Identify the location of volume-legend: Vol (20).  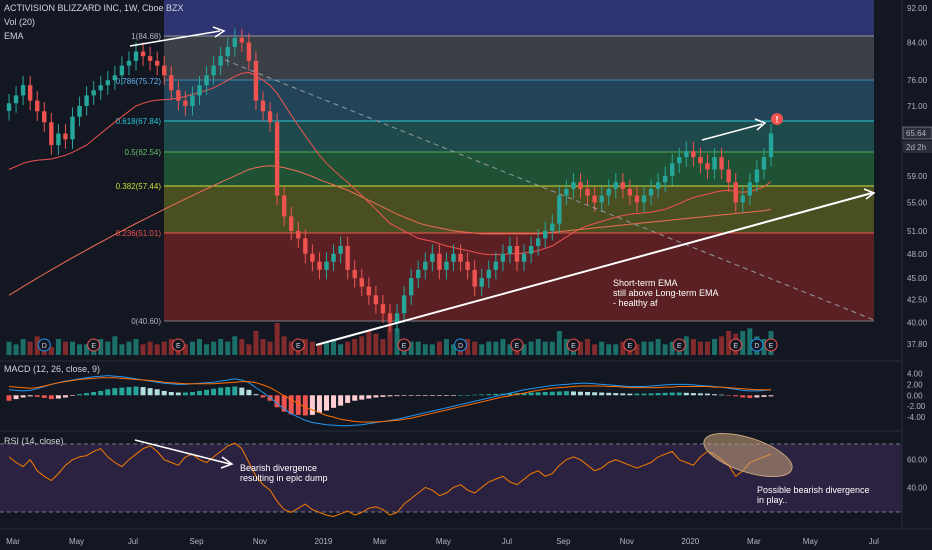
(20, 22).